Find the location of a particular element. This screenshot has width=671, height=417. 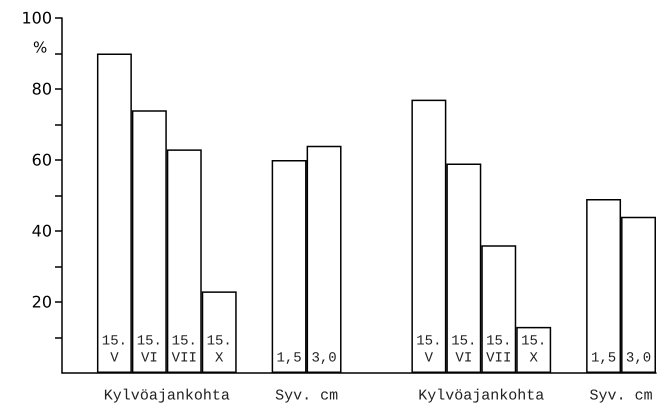

y-tick-label: 60 is located at coordinates (42, 160).